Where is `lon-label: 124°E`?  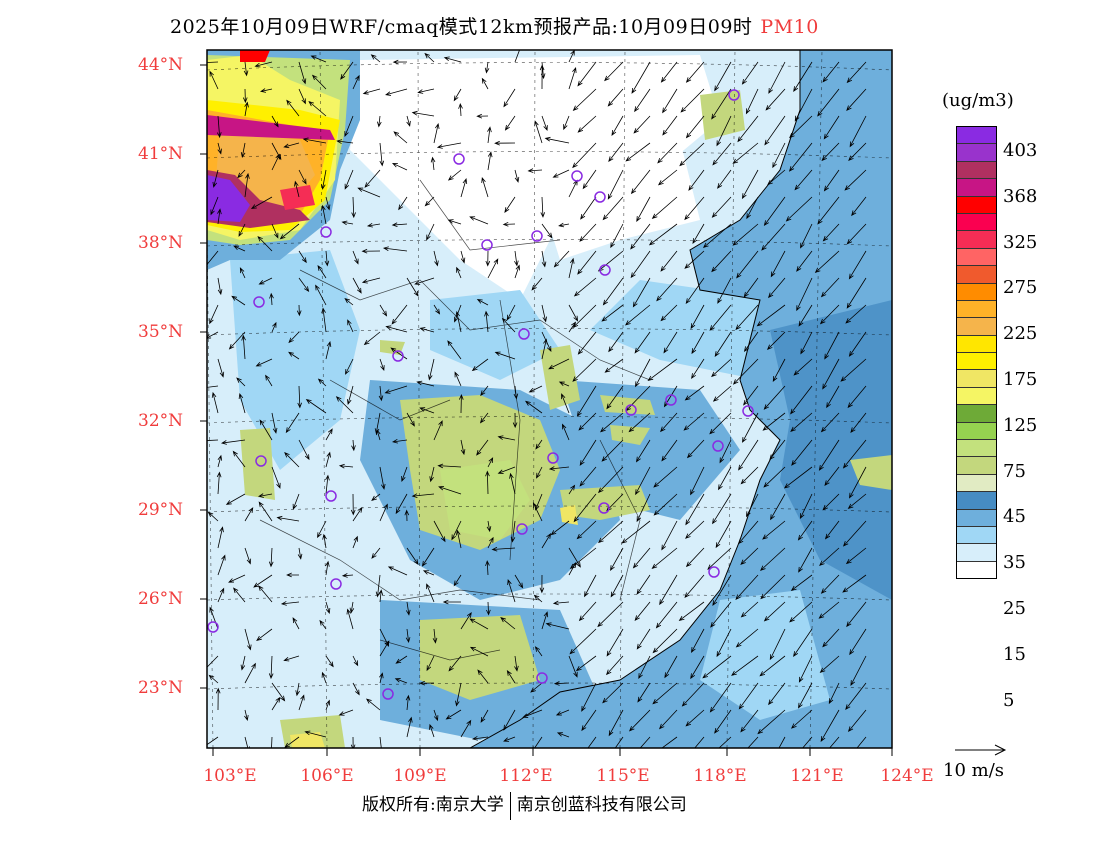 lon-label: 124°E is located at coordinates (907, 776).